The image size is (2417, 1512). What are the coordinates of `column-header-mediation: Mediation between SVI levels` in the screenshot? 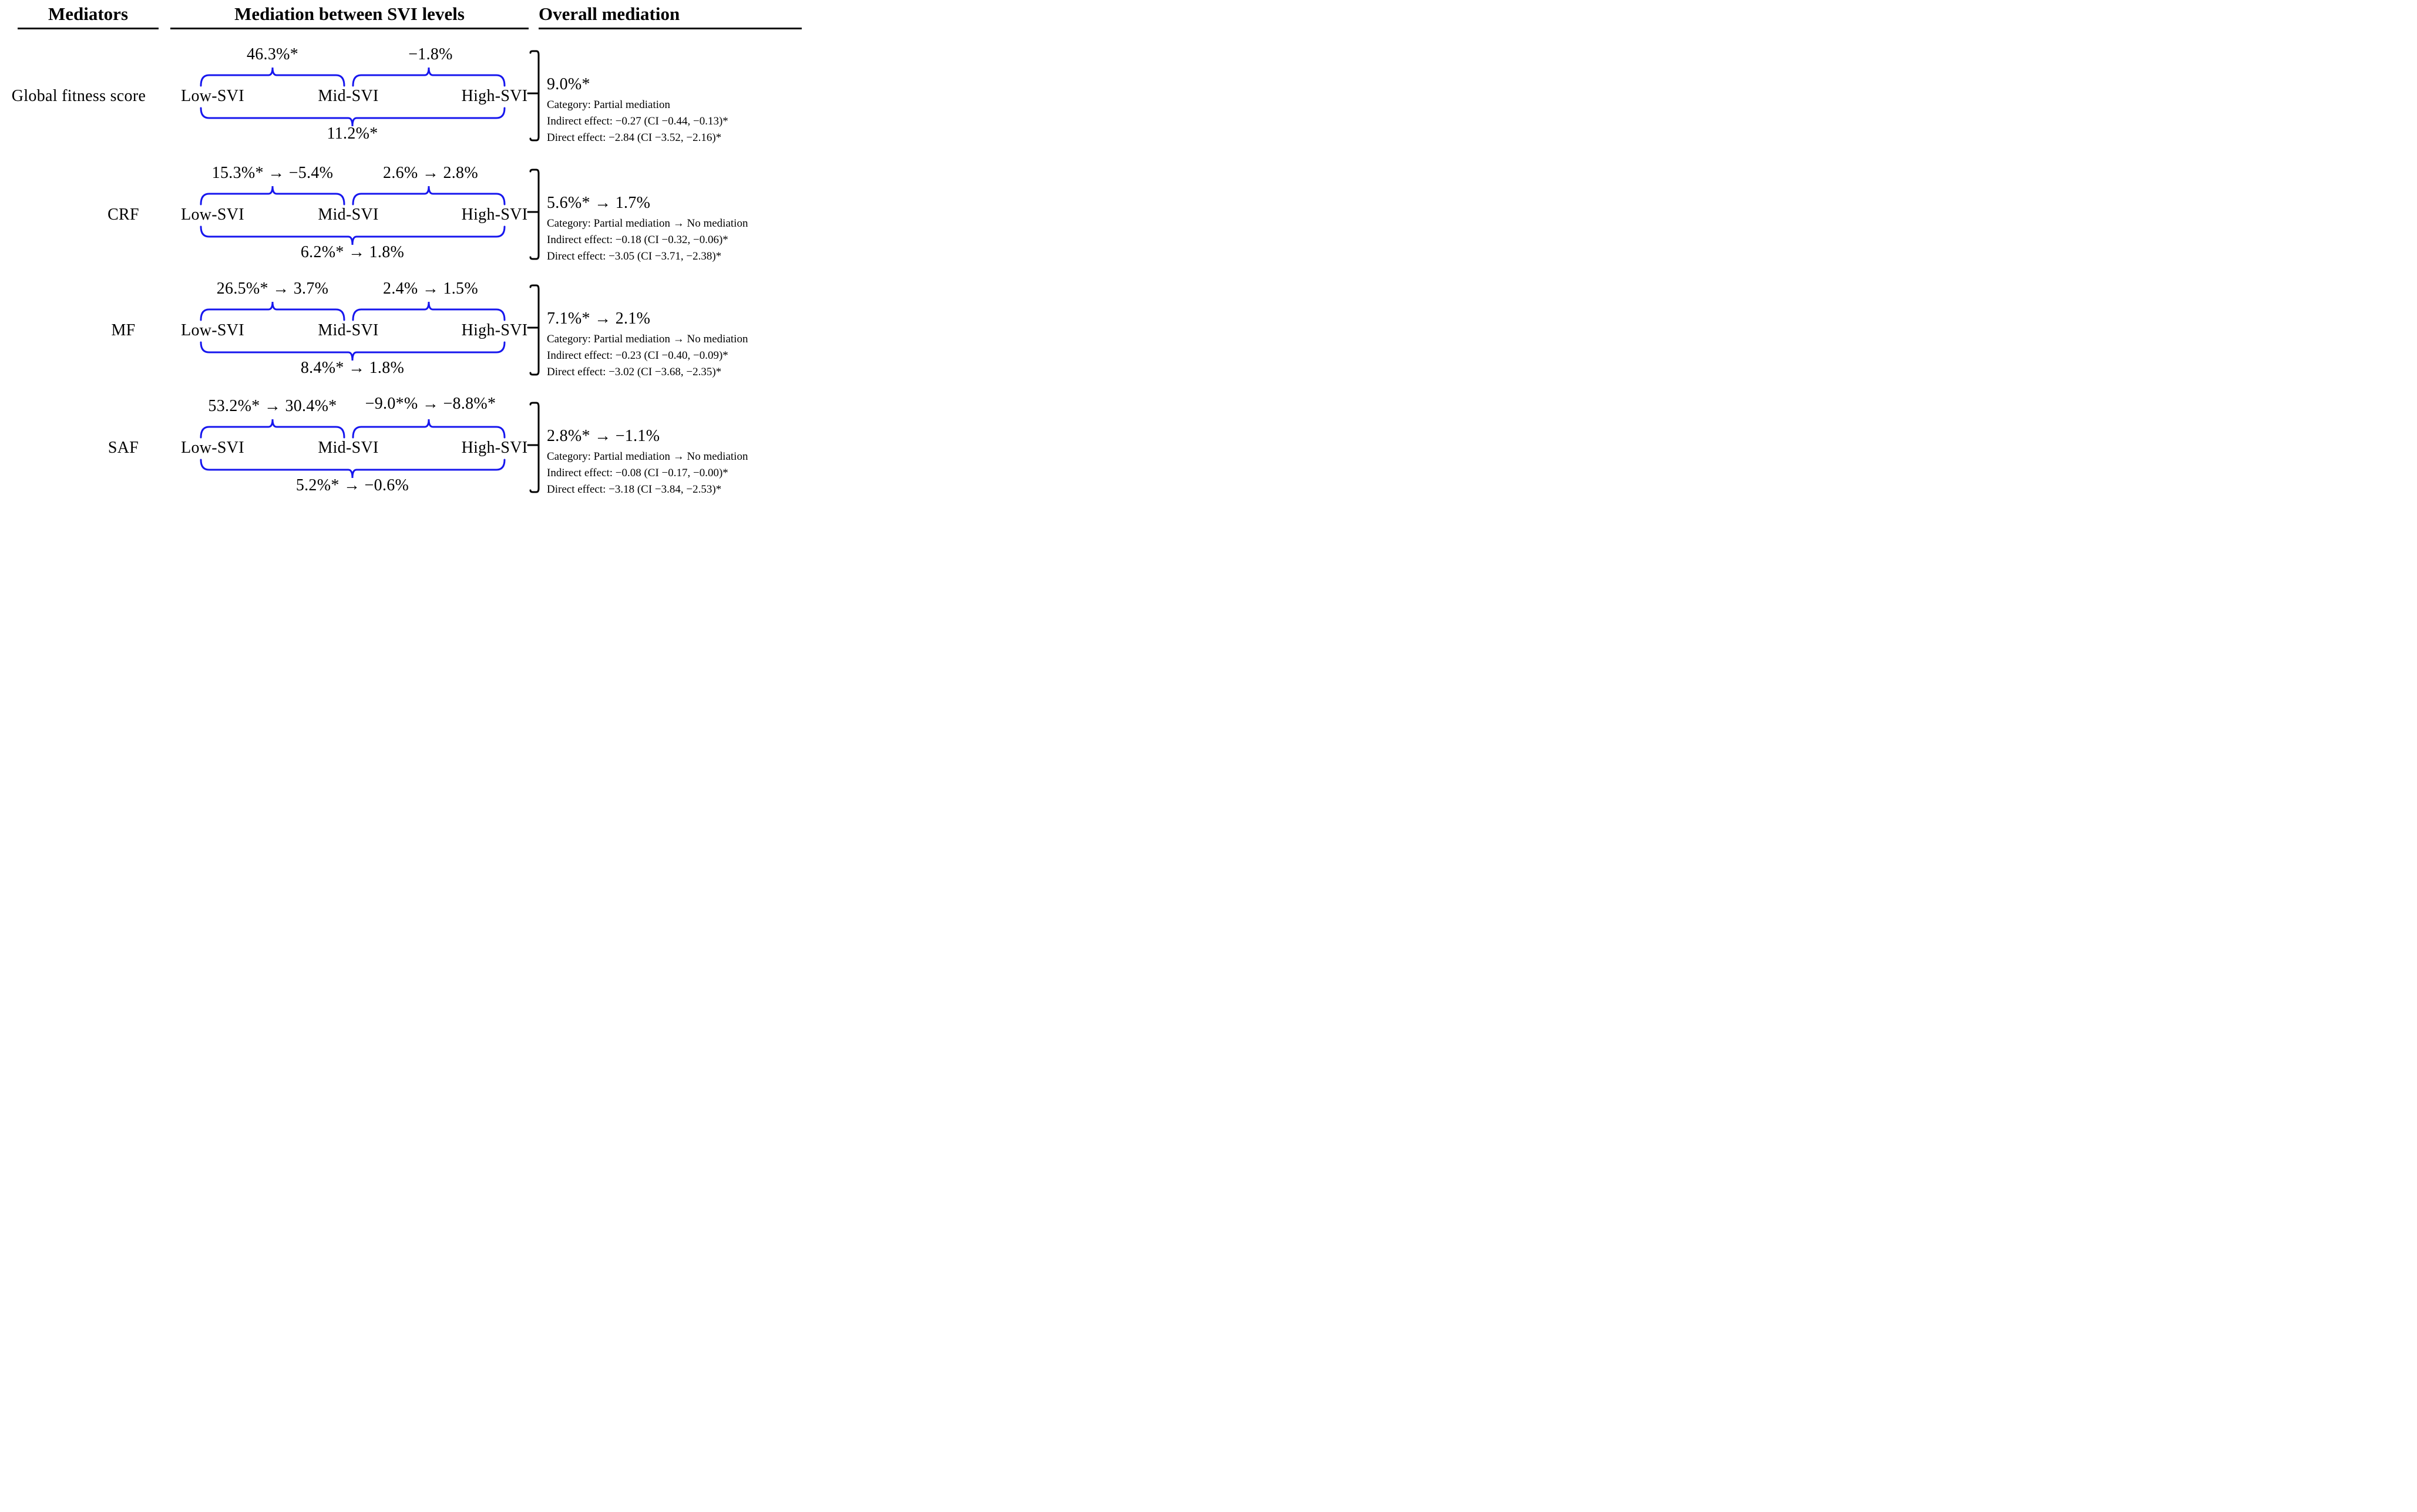 It's located at (349, 14).